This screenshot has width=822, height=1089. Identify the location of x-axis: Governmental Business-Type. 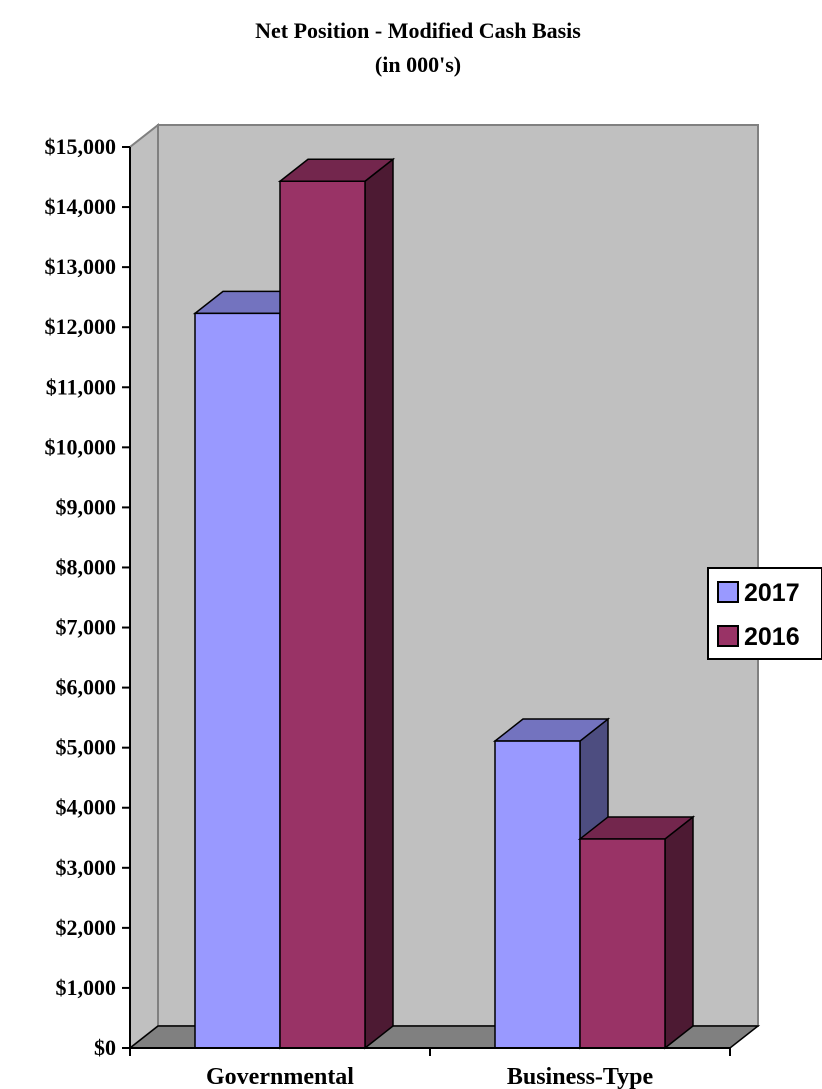
(430, 1068).